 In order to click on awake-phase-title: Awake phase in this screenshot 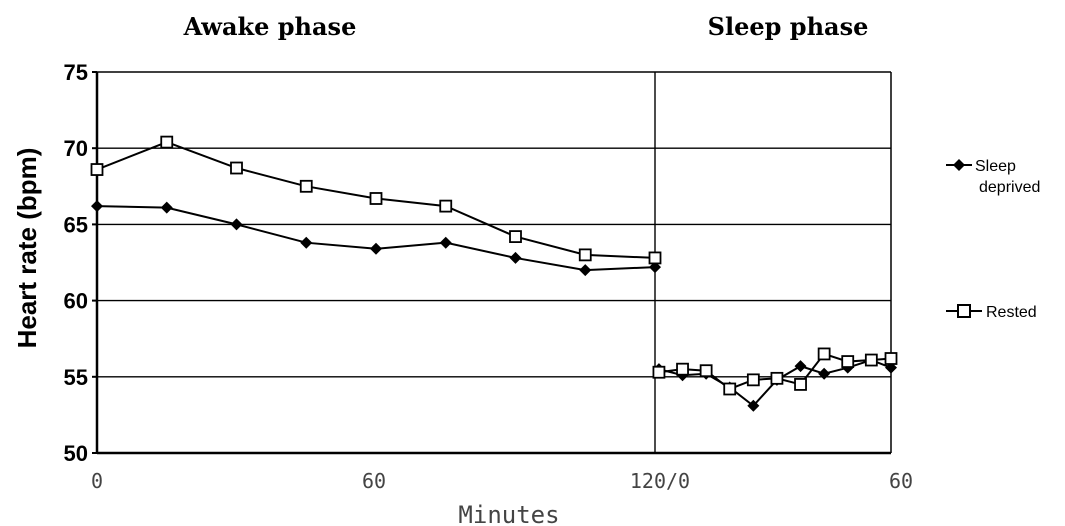, I will do `click(270, 26)`.